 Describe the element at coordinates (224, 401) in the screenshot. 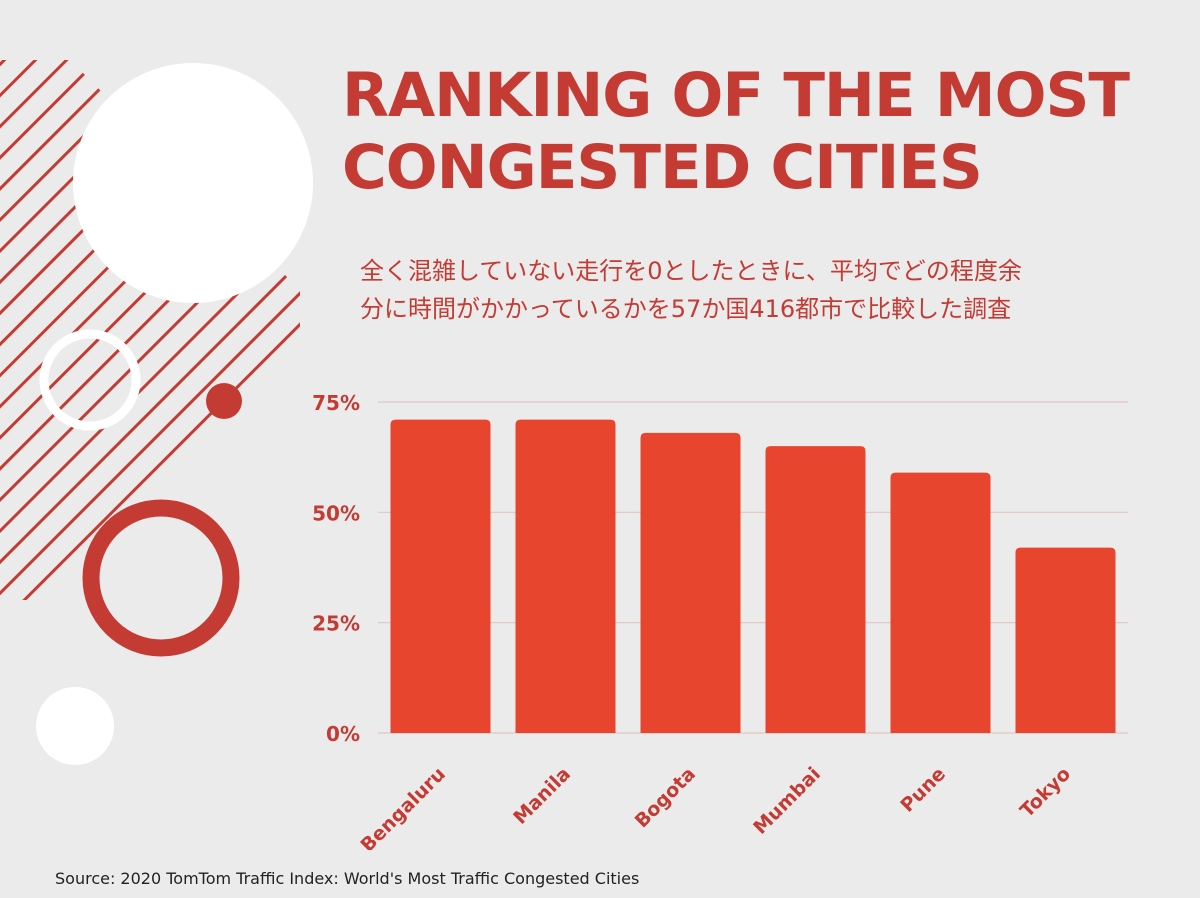

I see `small-red-dot` at that location.